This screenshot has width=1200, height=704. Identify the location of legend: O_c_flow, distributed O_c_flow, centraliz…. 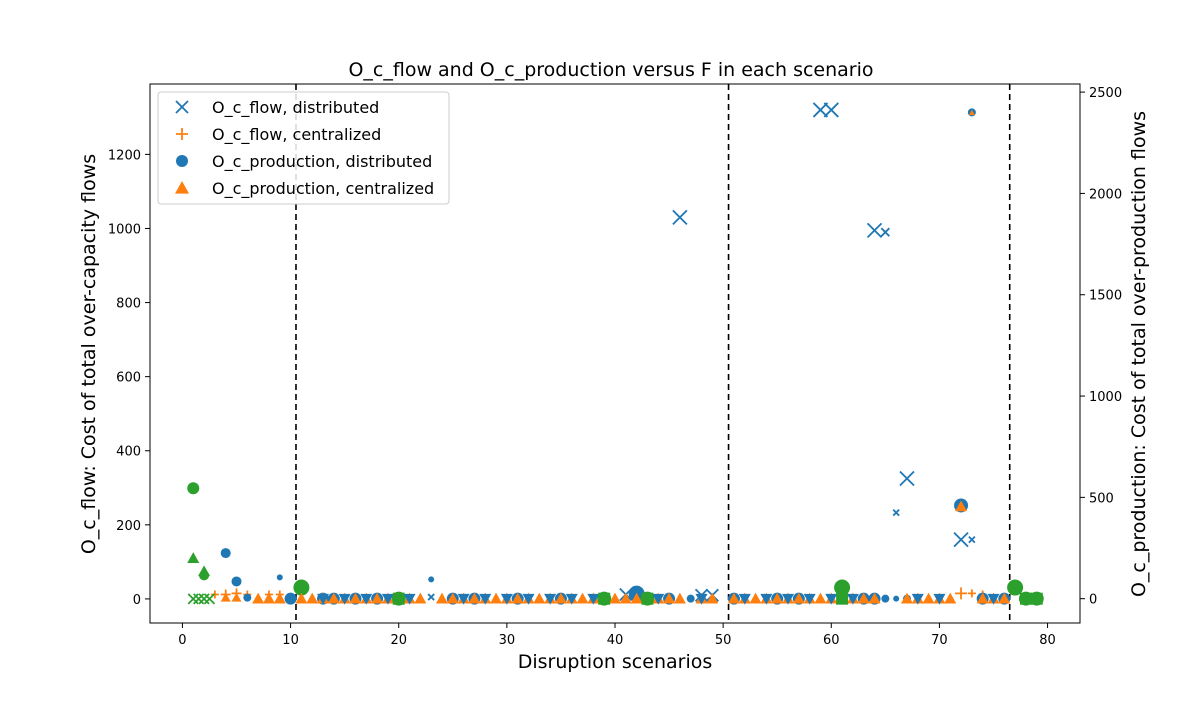
(303, 148).